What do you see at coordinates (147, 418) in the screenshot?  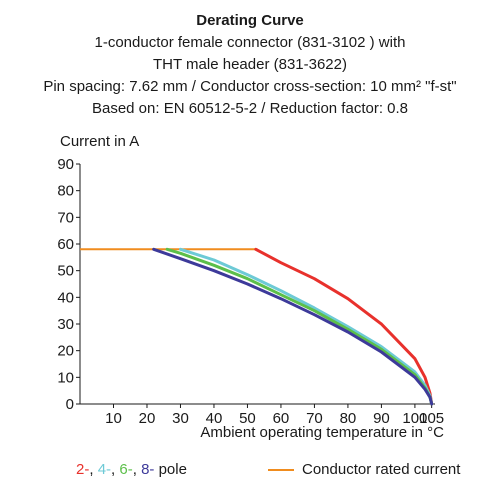 I see `x-tick-label: 20` at bounding box center [147, 418].